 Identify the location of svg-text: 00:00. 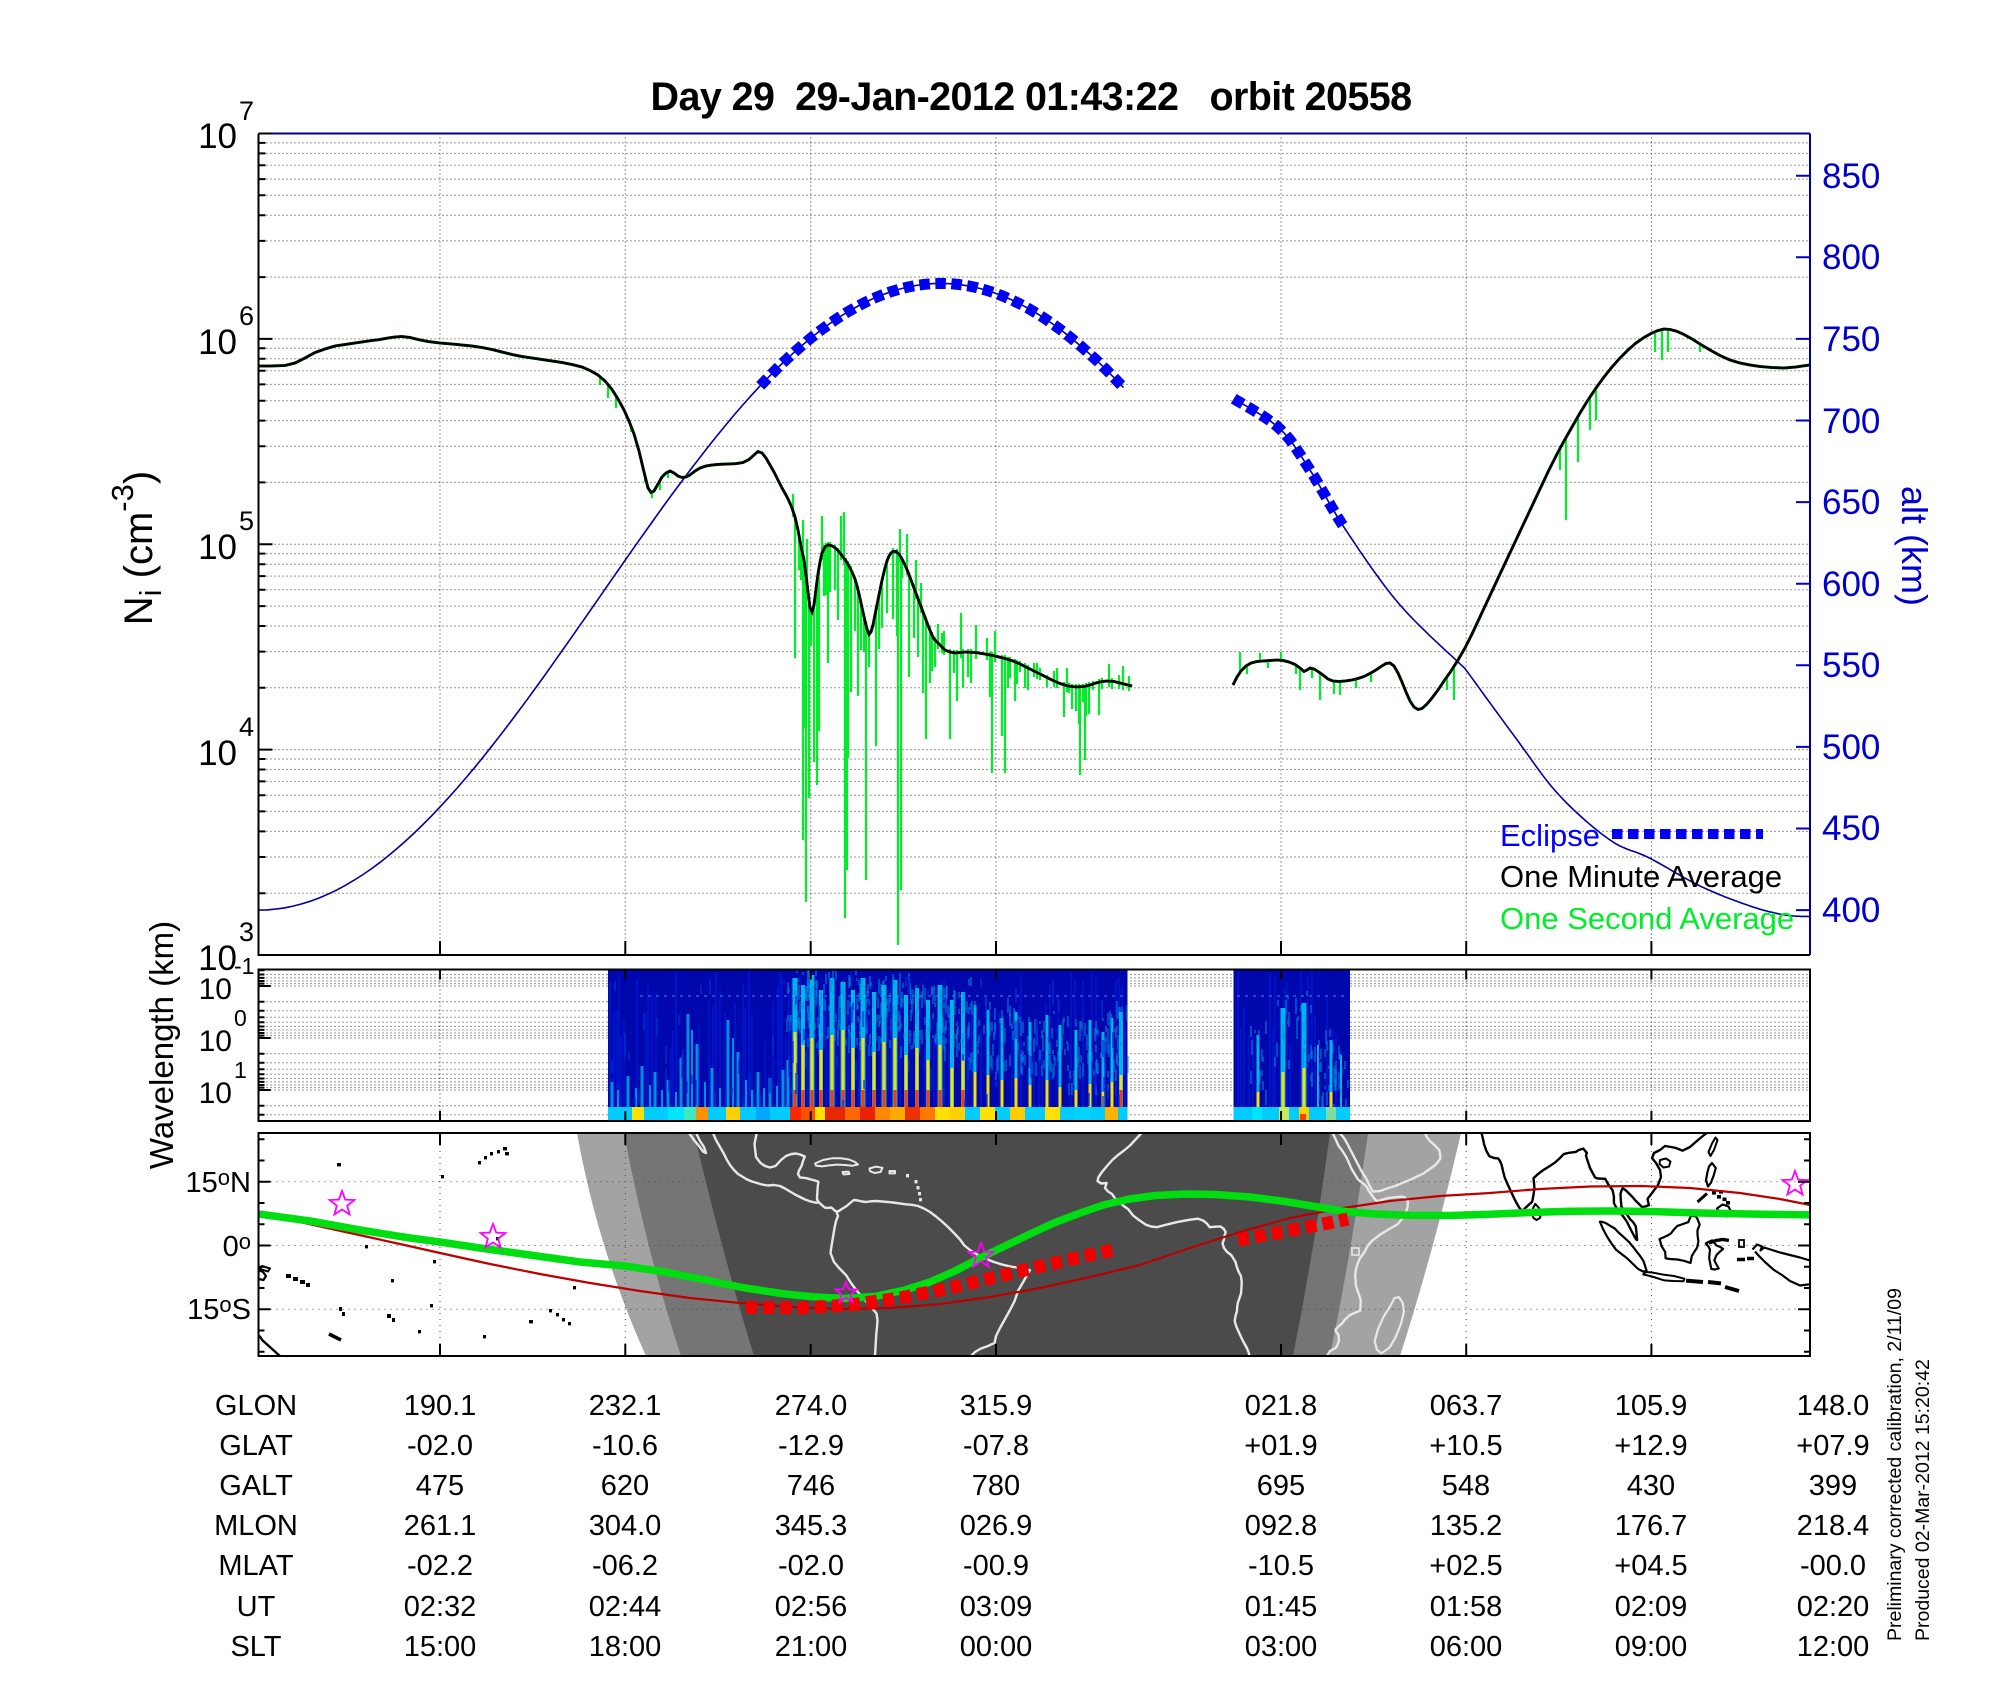
(996, 1647).